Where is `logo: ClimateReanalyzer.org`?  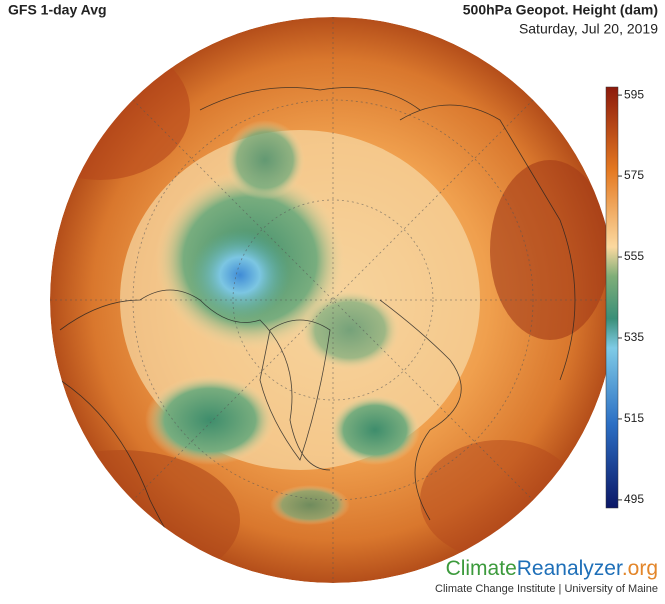 logo: ClimateReanalyzer.org is located at coordinates (552, 568).